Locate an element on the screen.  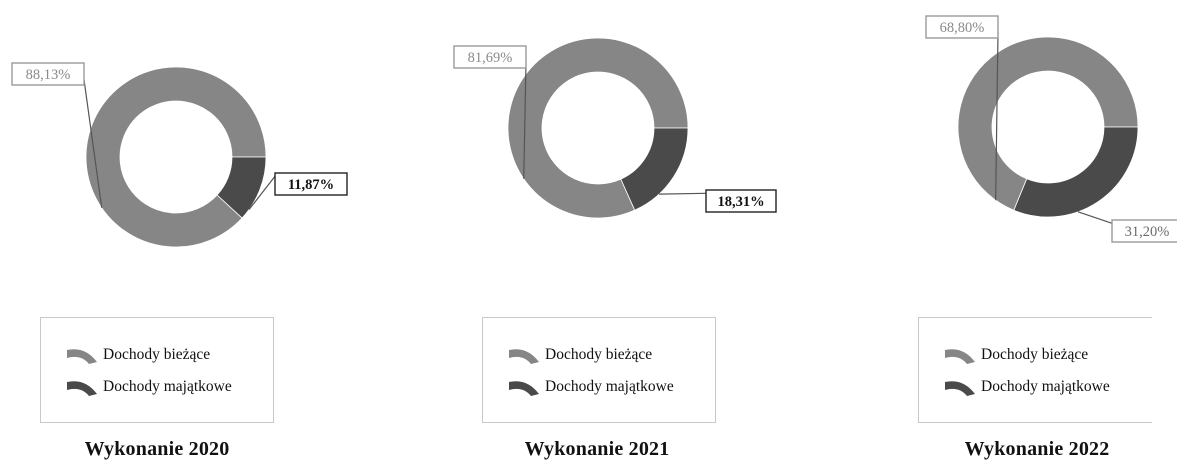
data-label-current: 81,69% is located at coordinates (490, 58).